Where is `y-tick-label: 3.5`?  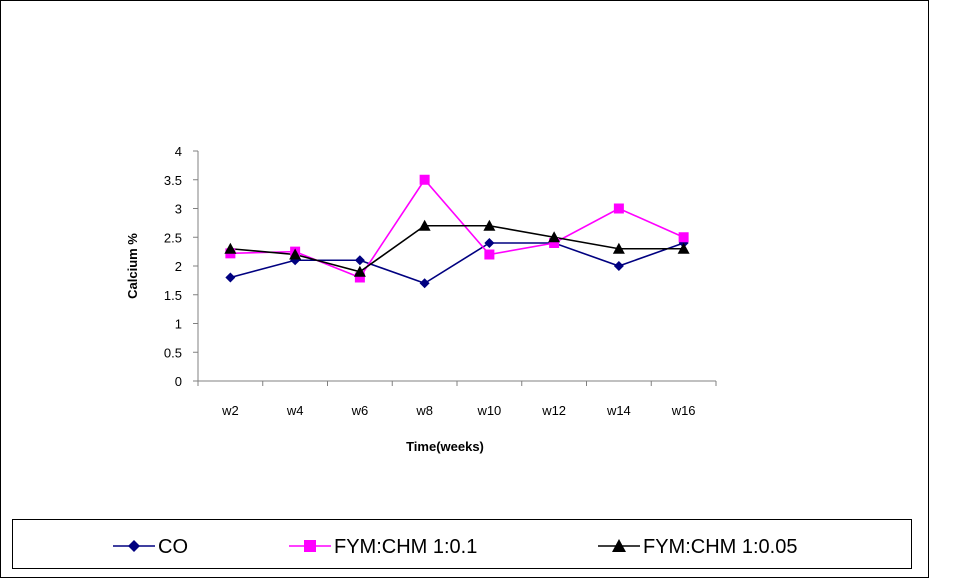
y-tick-label: 3.5 is located at coordinates (173, 180).